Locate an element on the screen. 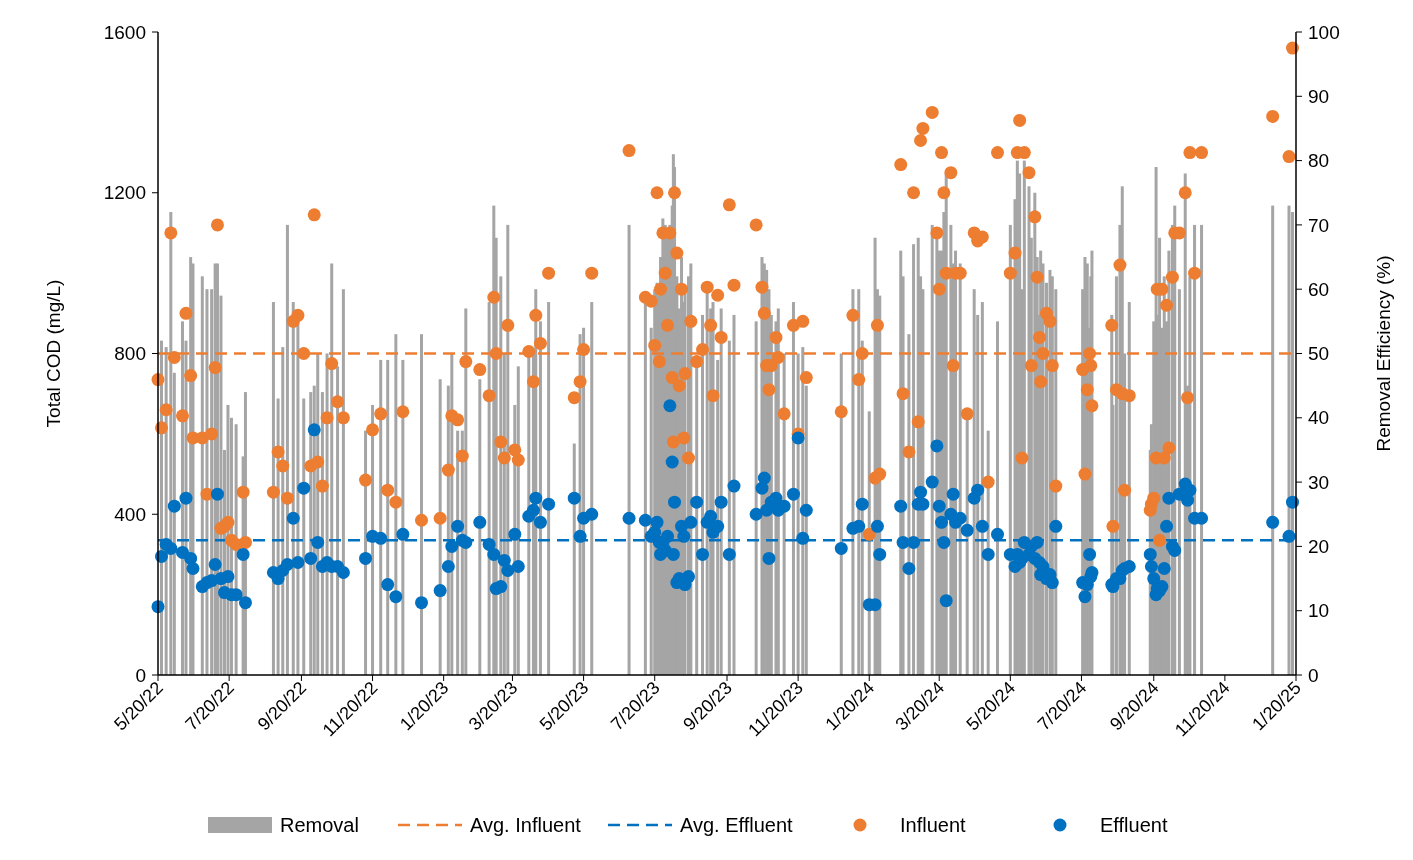  legend-label: Avg. Effluent is located at coordinates (737, 825).